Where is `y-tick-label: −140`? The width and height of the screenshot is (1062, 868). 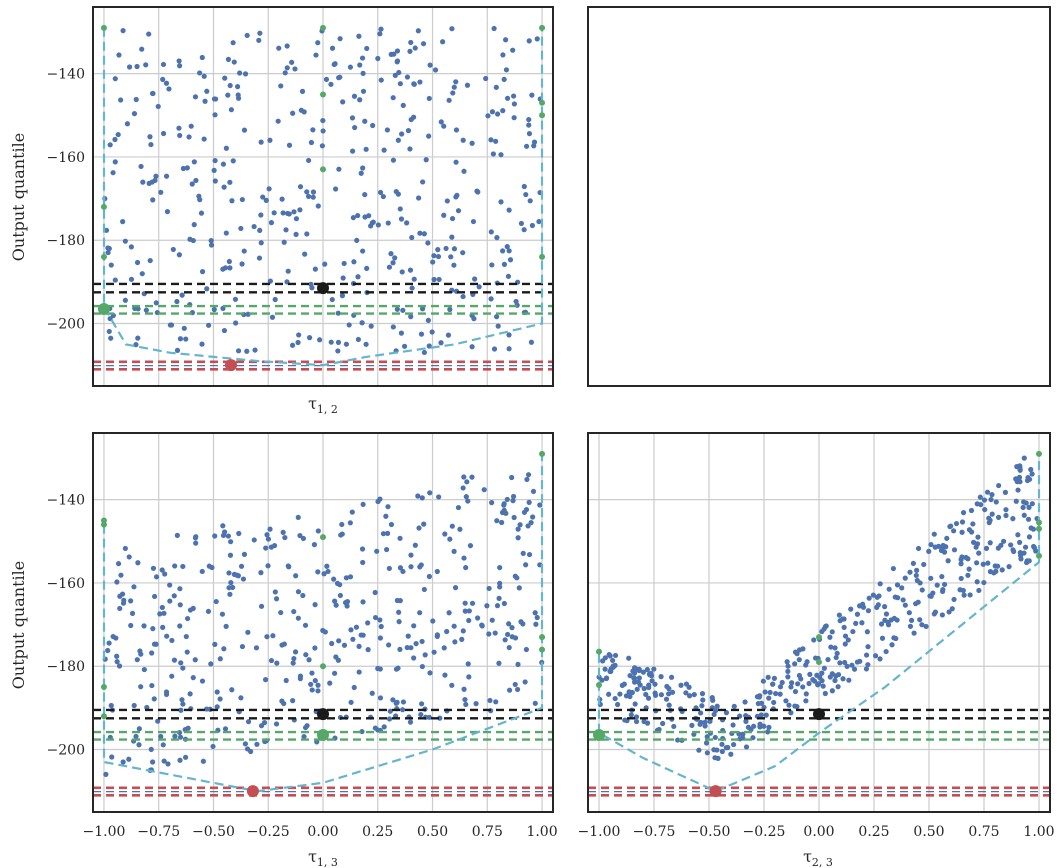 y-tick-label: −140 is located at coordinates (66, 501).